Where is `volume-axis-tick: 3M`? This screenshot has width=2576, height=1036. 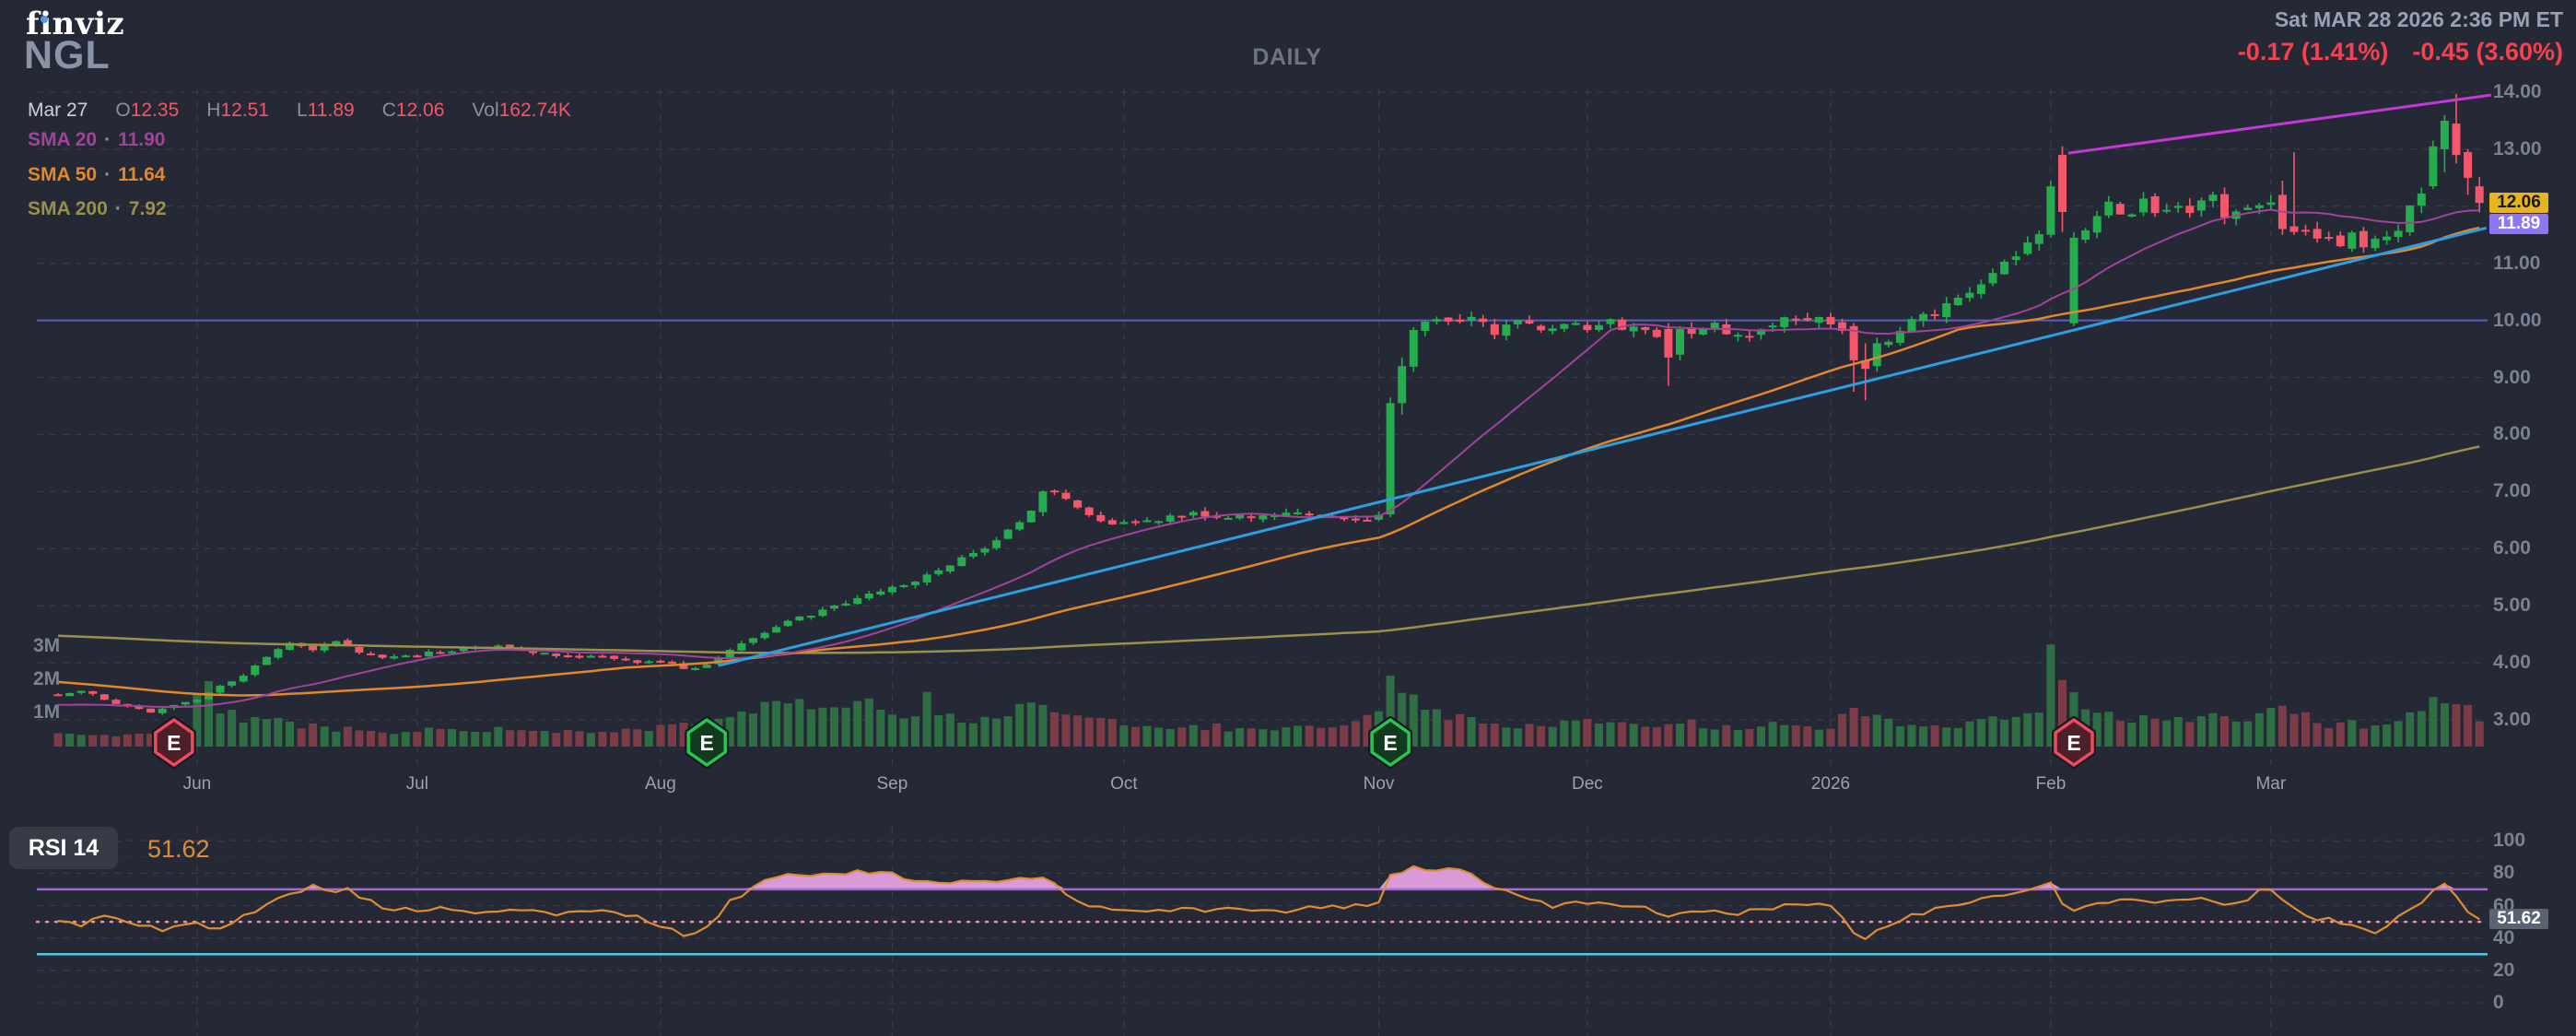
volume-axis-tick: 3M is located at coordinates (47, 646).